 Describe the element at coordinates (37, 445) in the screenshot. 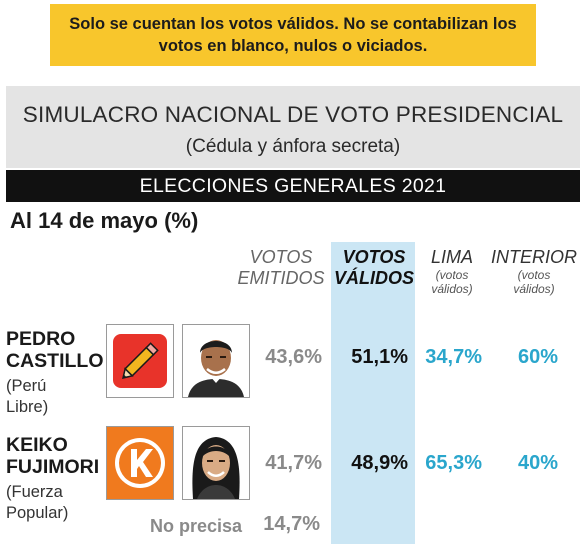

I see `candidate-name-line: KEIKO` at that location.